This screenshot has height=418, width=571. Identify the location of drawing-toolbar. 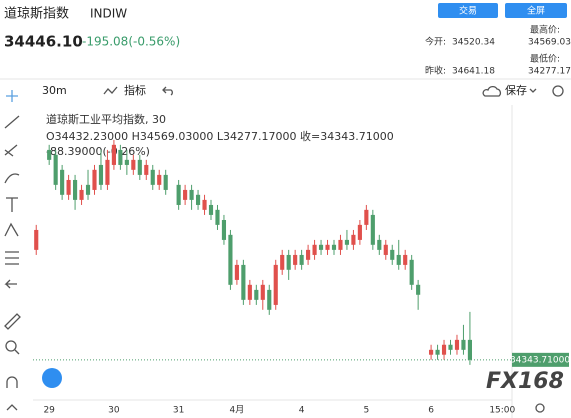
(12, 250).